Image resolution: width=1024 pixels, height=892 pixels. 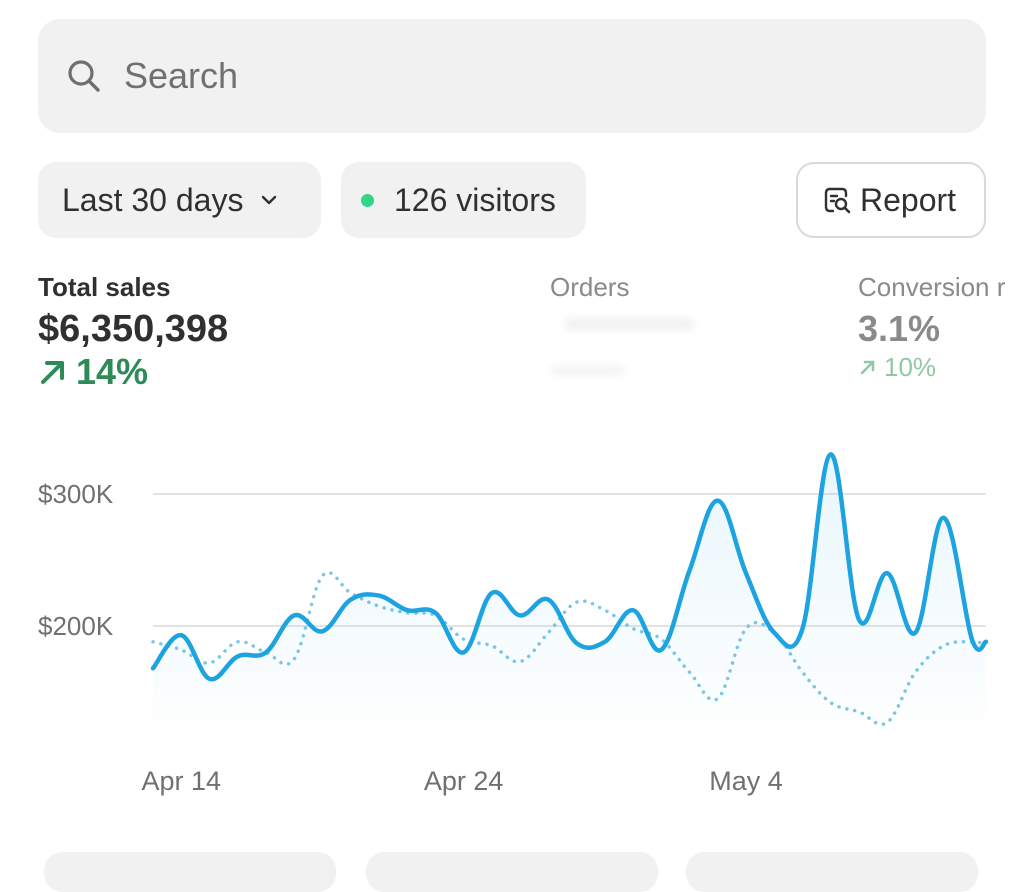 What do you see at coordinates (910, 367) in the screenshot?
I see `metric-delta-value: 10%` at bounding box center [910, 367].